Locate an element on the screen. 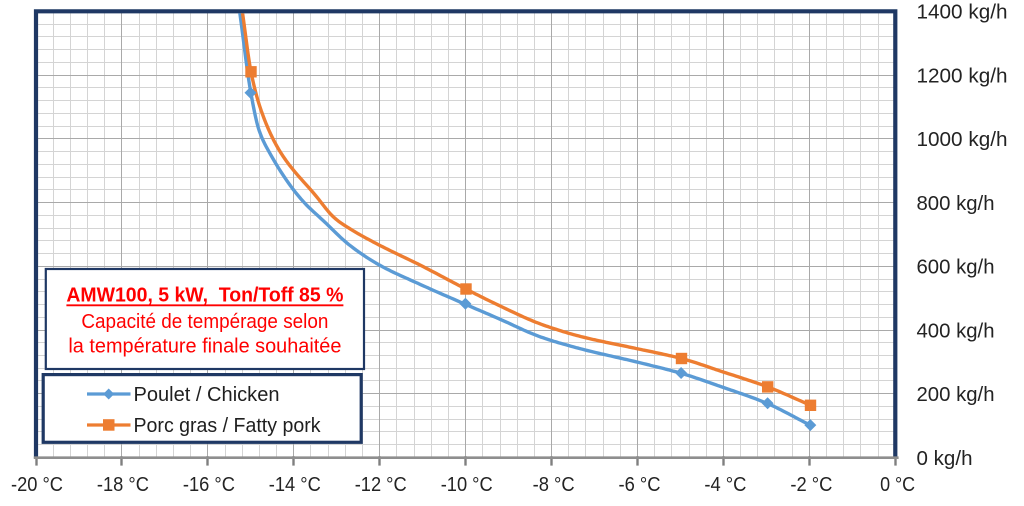  svg-text: -2 °C is located at coordinates (811, 485).